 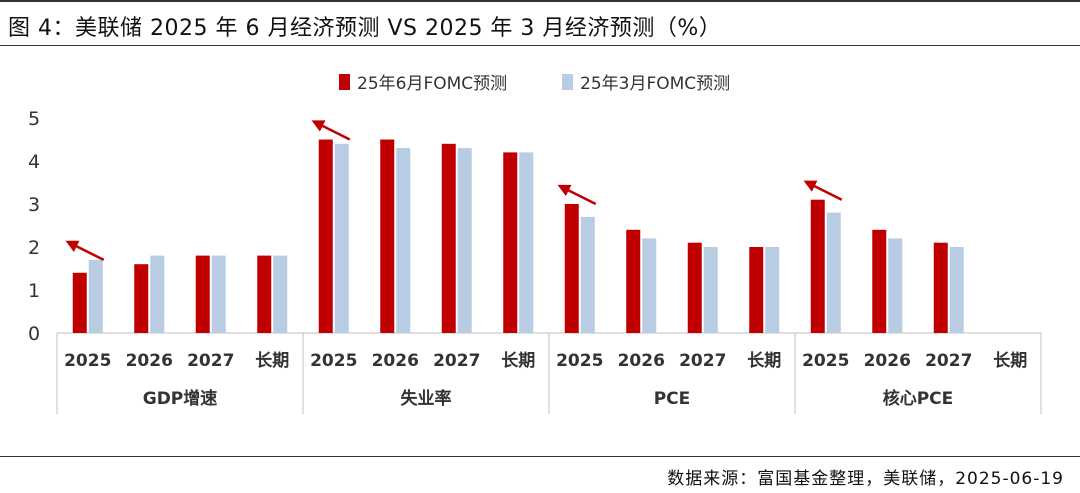 I want to click on y-tick-label: 0, so click(x=34, y=334).